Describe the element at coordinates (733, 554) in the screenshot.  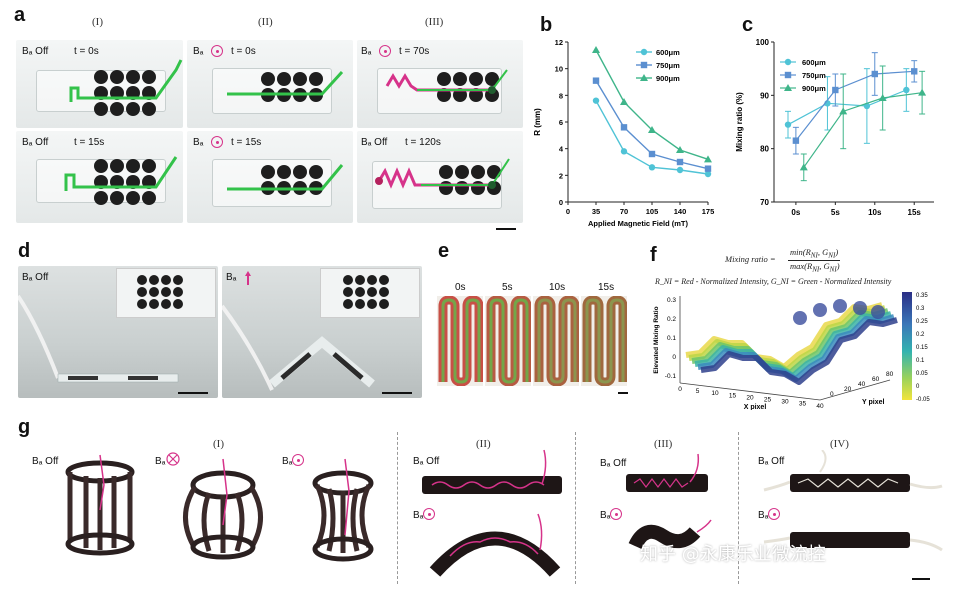
I see `watermark: 知乎 @永康乐业微流控` at that location.